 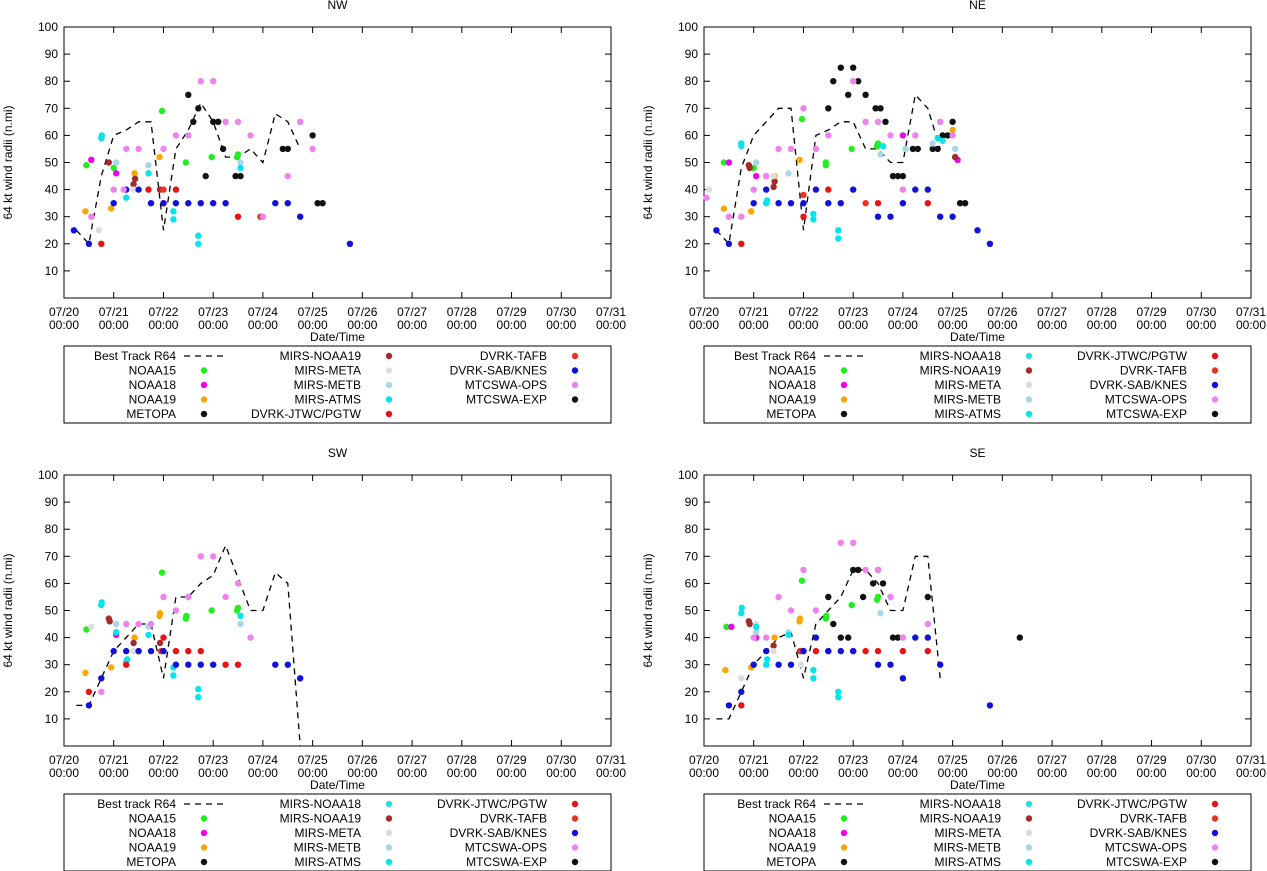 What do you see at coordinates (163, 760) in the screenshot?
I see `x-tick-date: 07/22` at bounding box center [163, 760].